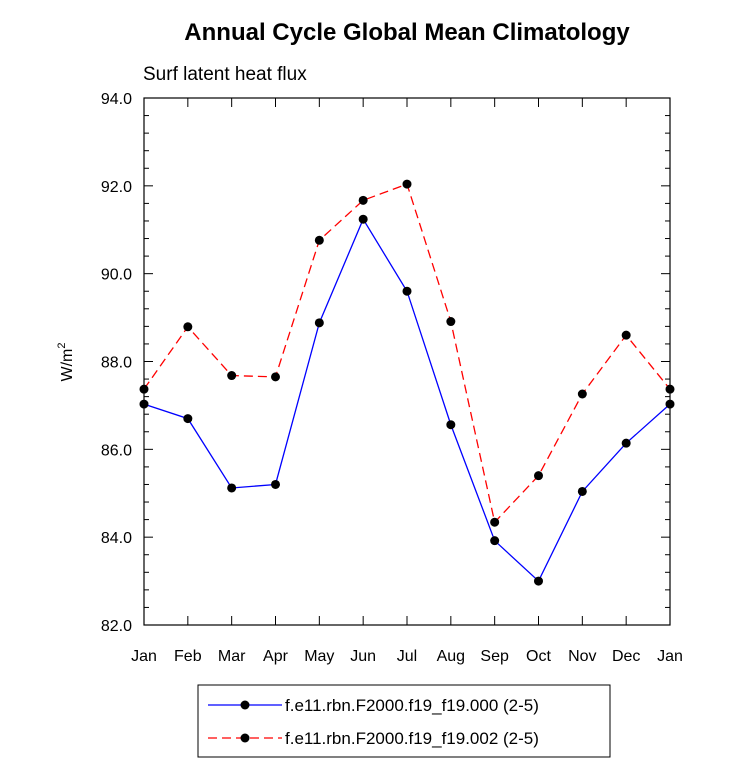 The image size is (733, 777). I want to click on y-tick-label: 86.0, so click(116, 450).